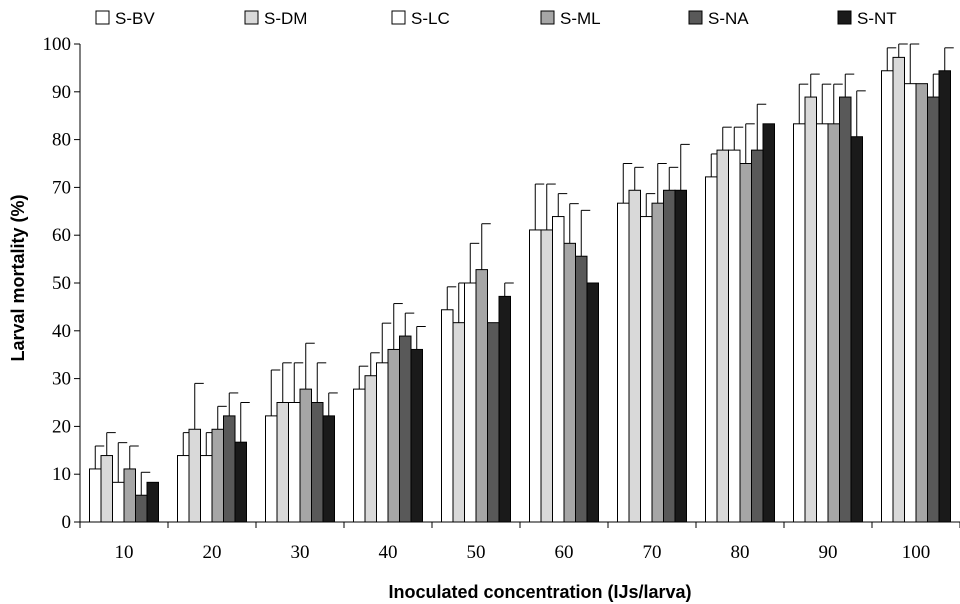 The width and height of the screenshot is (960, 604). Describe the element at coordinates (61, 187) in the screenshot. I see `y-tick-label: 70` at that location.